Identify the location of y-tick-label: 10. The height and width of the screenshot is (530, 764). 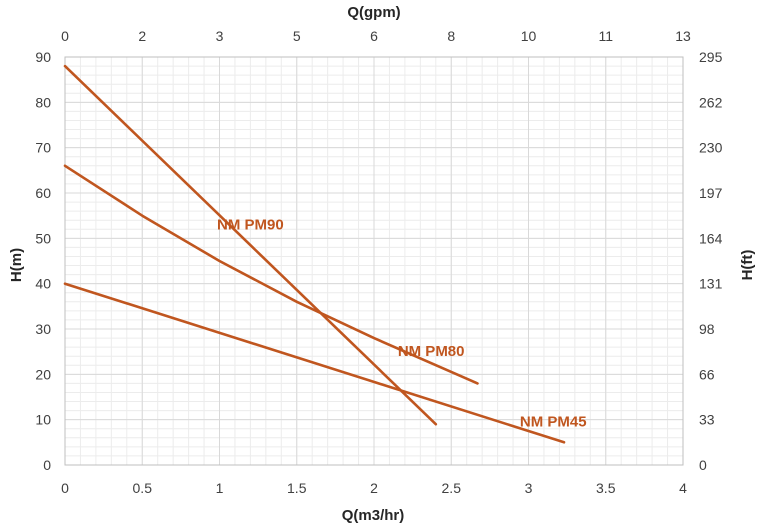
(43, 420).